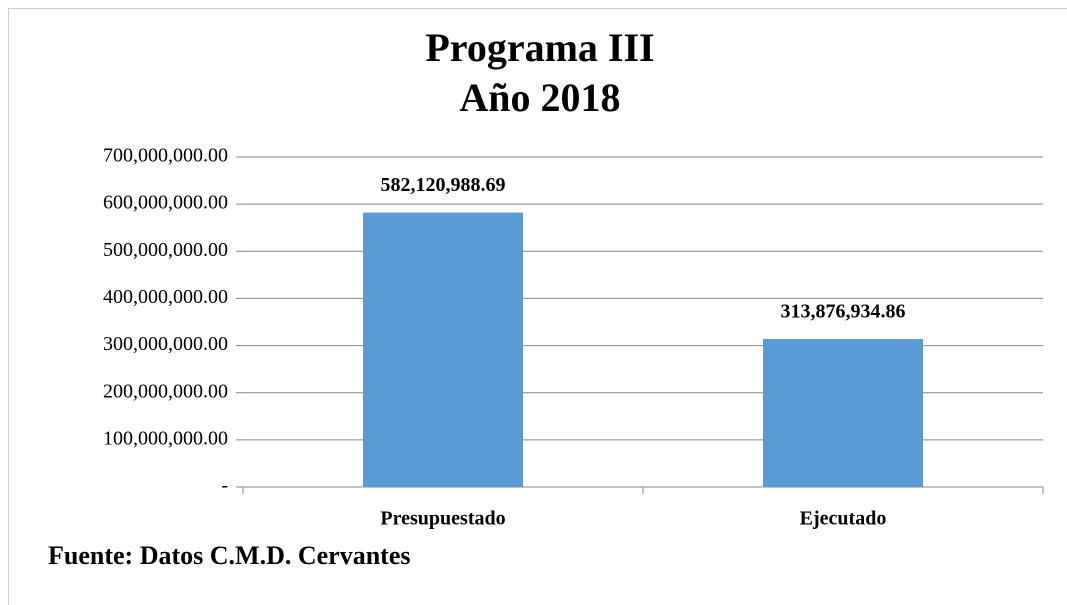 The width and height of the screenshot is (1067, 605). What do you see at coordinates (224, 486) in the screenshot?
I see `y-tick-label: -` at bounding box center [224, 486].